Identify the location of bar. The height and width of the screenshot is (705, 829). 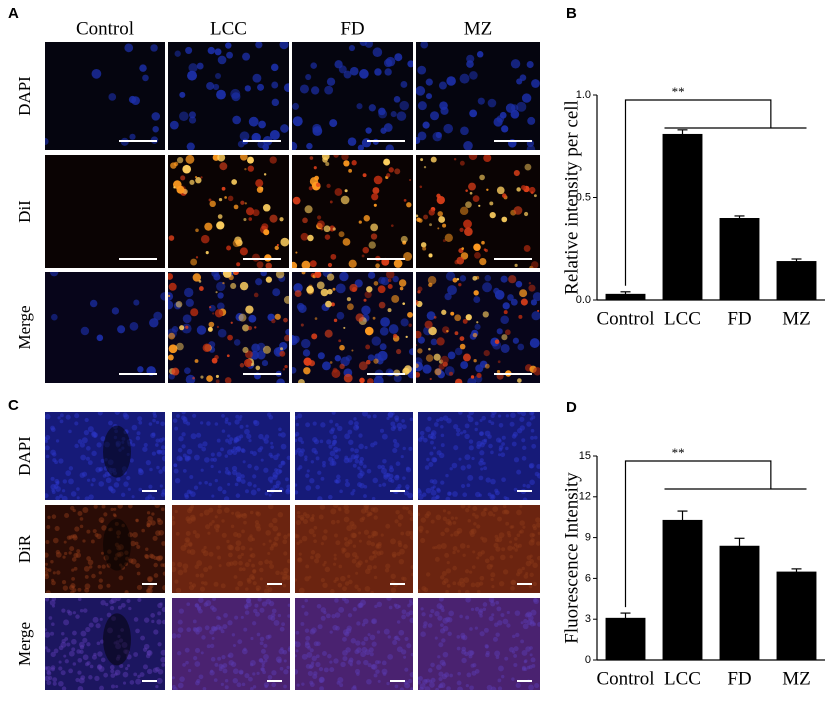
(739, 602).